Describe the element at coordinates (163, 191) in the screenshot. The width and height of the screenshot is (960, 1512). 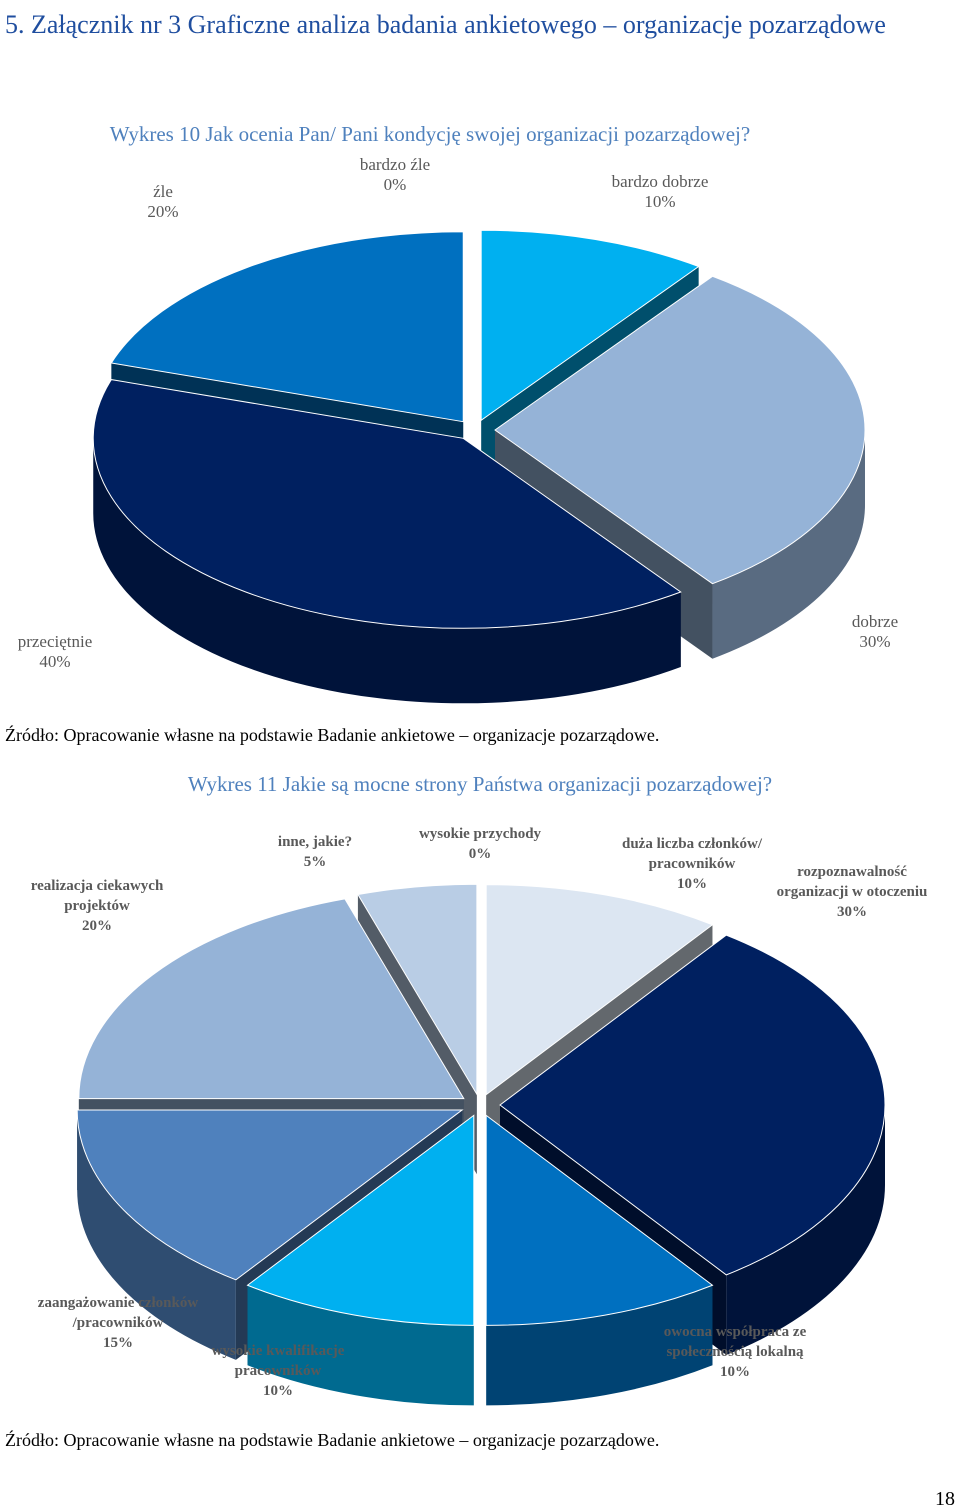
I see `category-label: źle` at that location.